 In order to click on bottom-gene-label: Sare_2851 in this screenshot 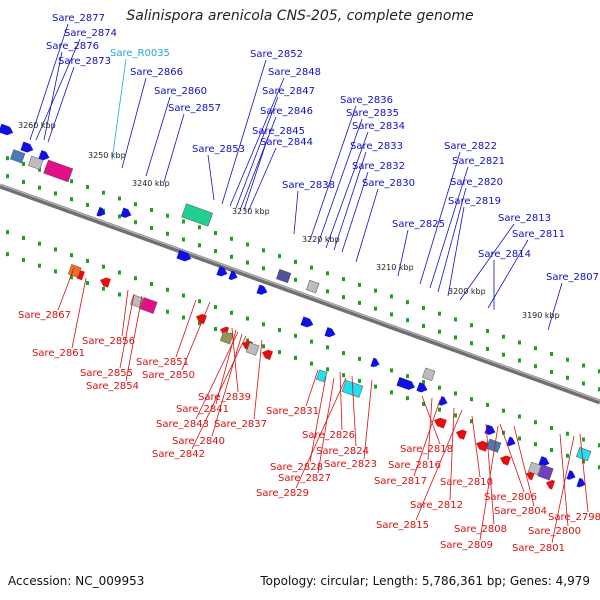, I will do `click(162, 362)`.